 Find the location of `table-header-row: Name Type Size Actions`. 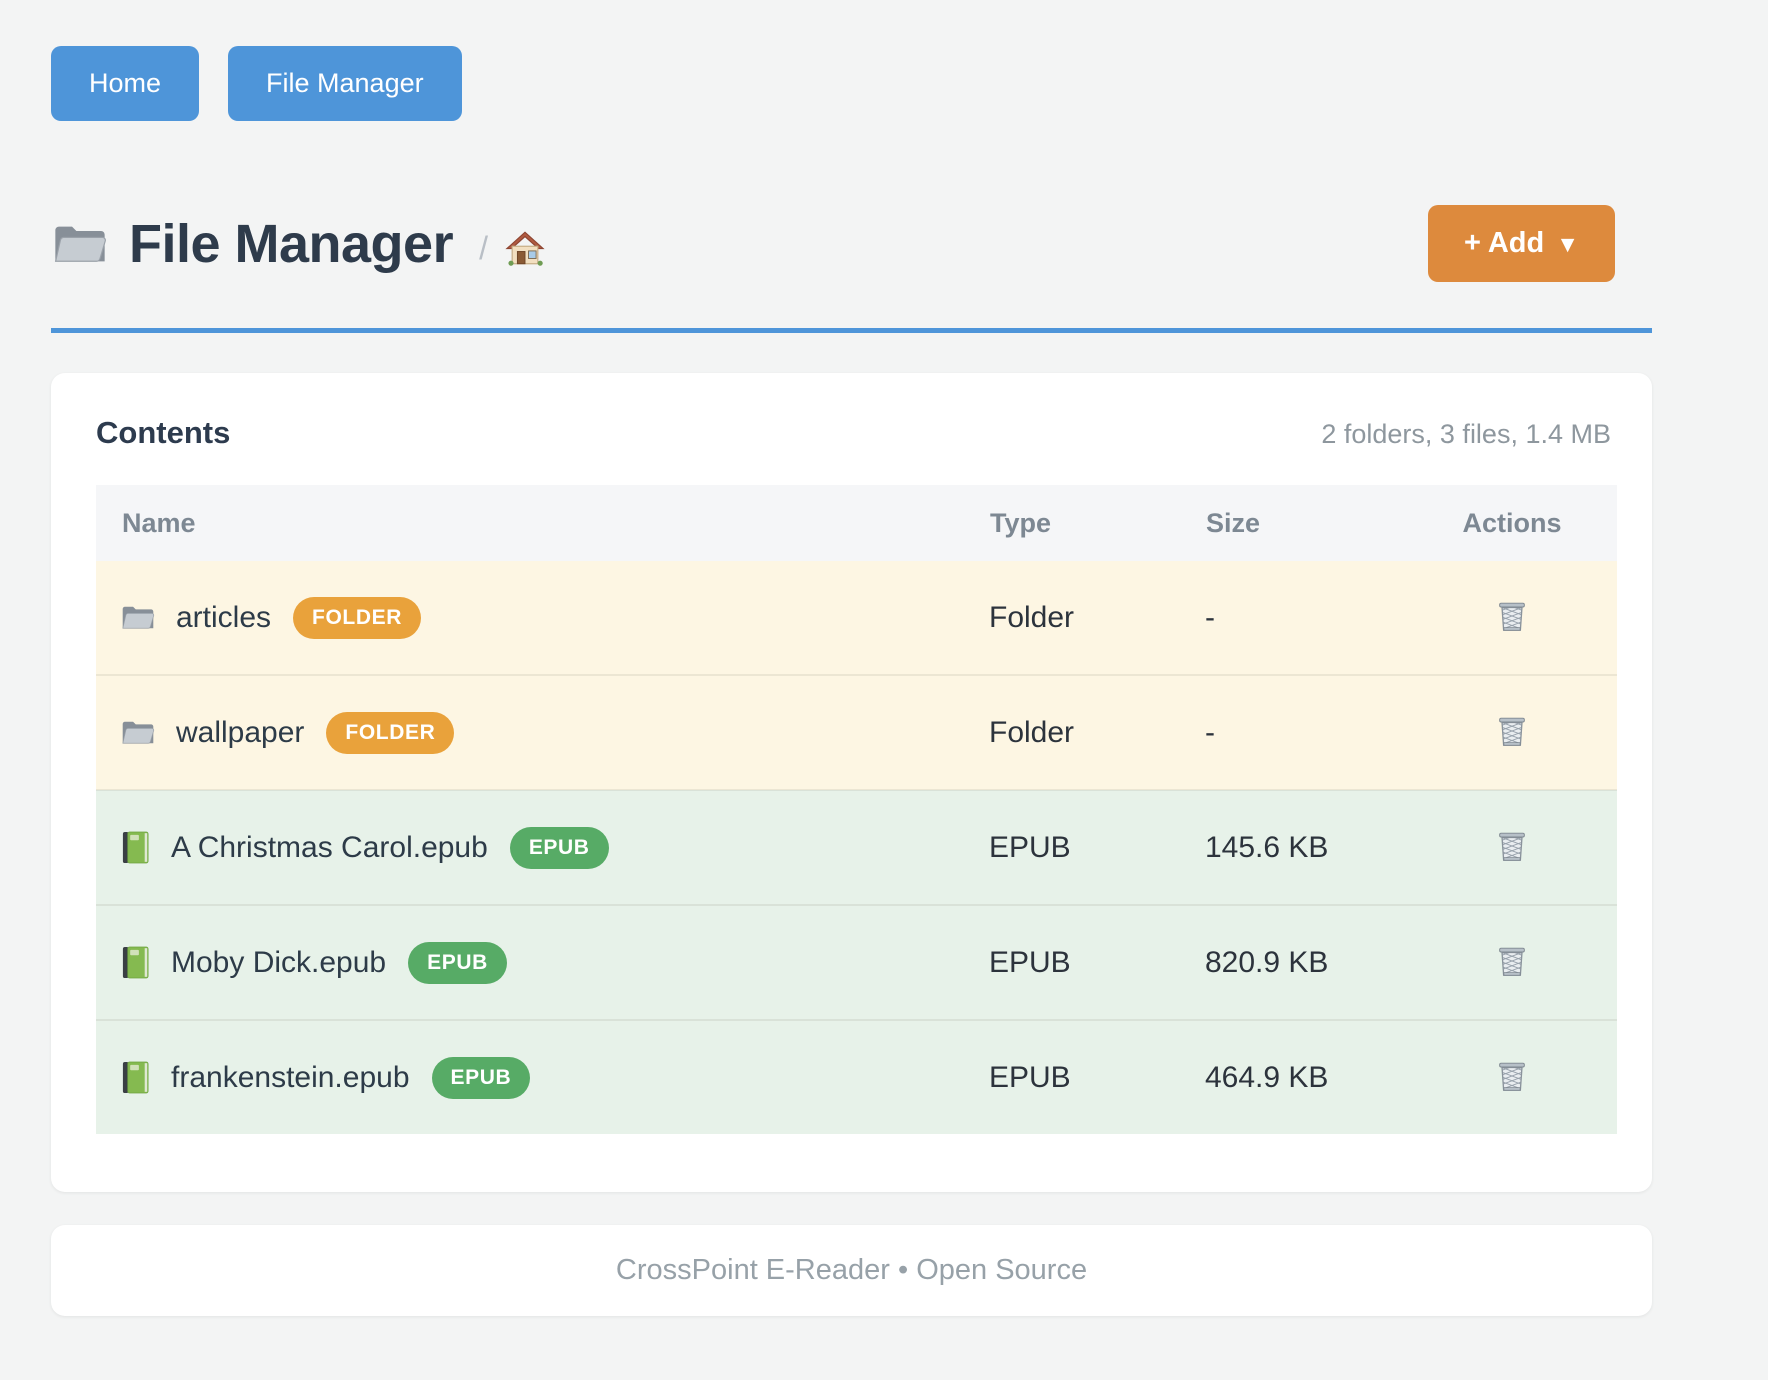

table-header-row: Name Type Size Actions is located at coordinates (856, 523).